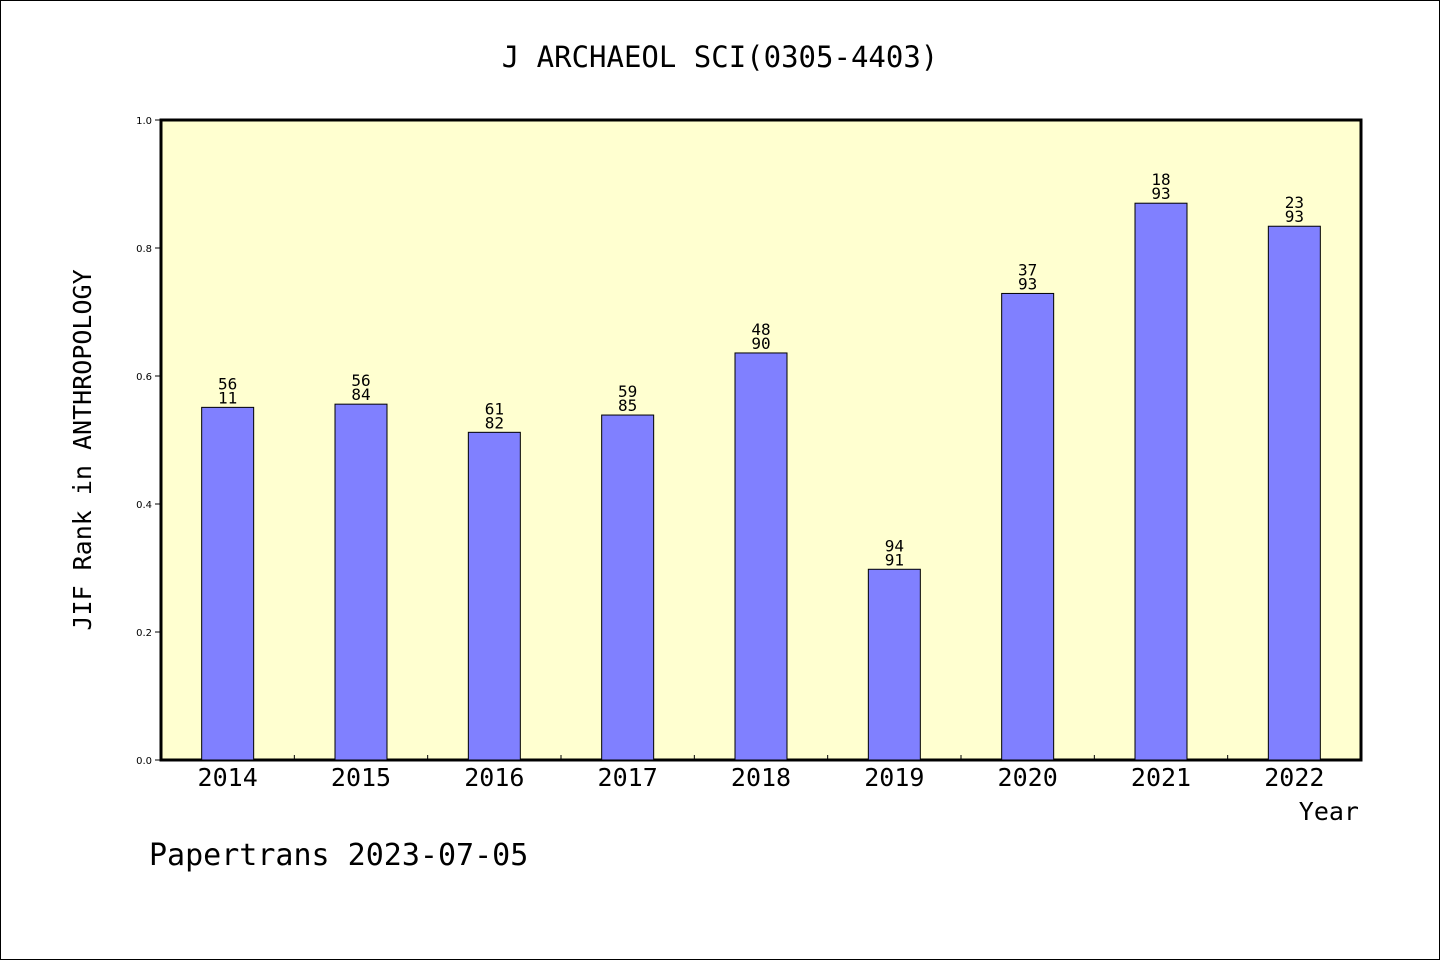  What do you see at coordinates (144, 377) in the screenshot?
I see `y-tick-label-3: 0.6` at bounding box center [144, 377].